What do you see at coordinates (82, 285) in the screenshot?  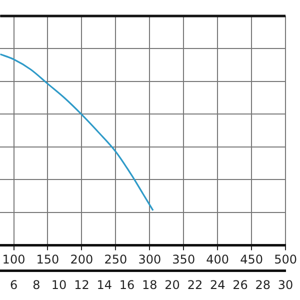 I see `x2-tick-label: 12` at bounding box center [82, 285].